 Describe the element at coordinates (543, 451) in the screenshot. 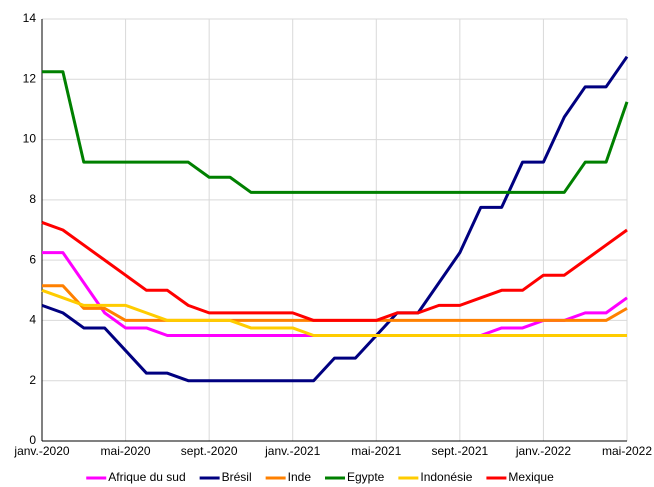

I see `x-tick-label: janv.-2022` at that location.